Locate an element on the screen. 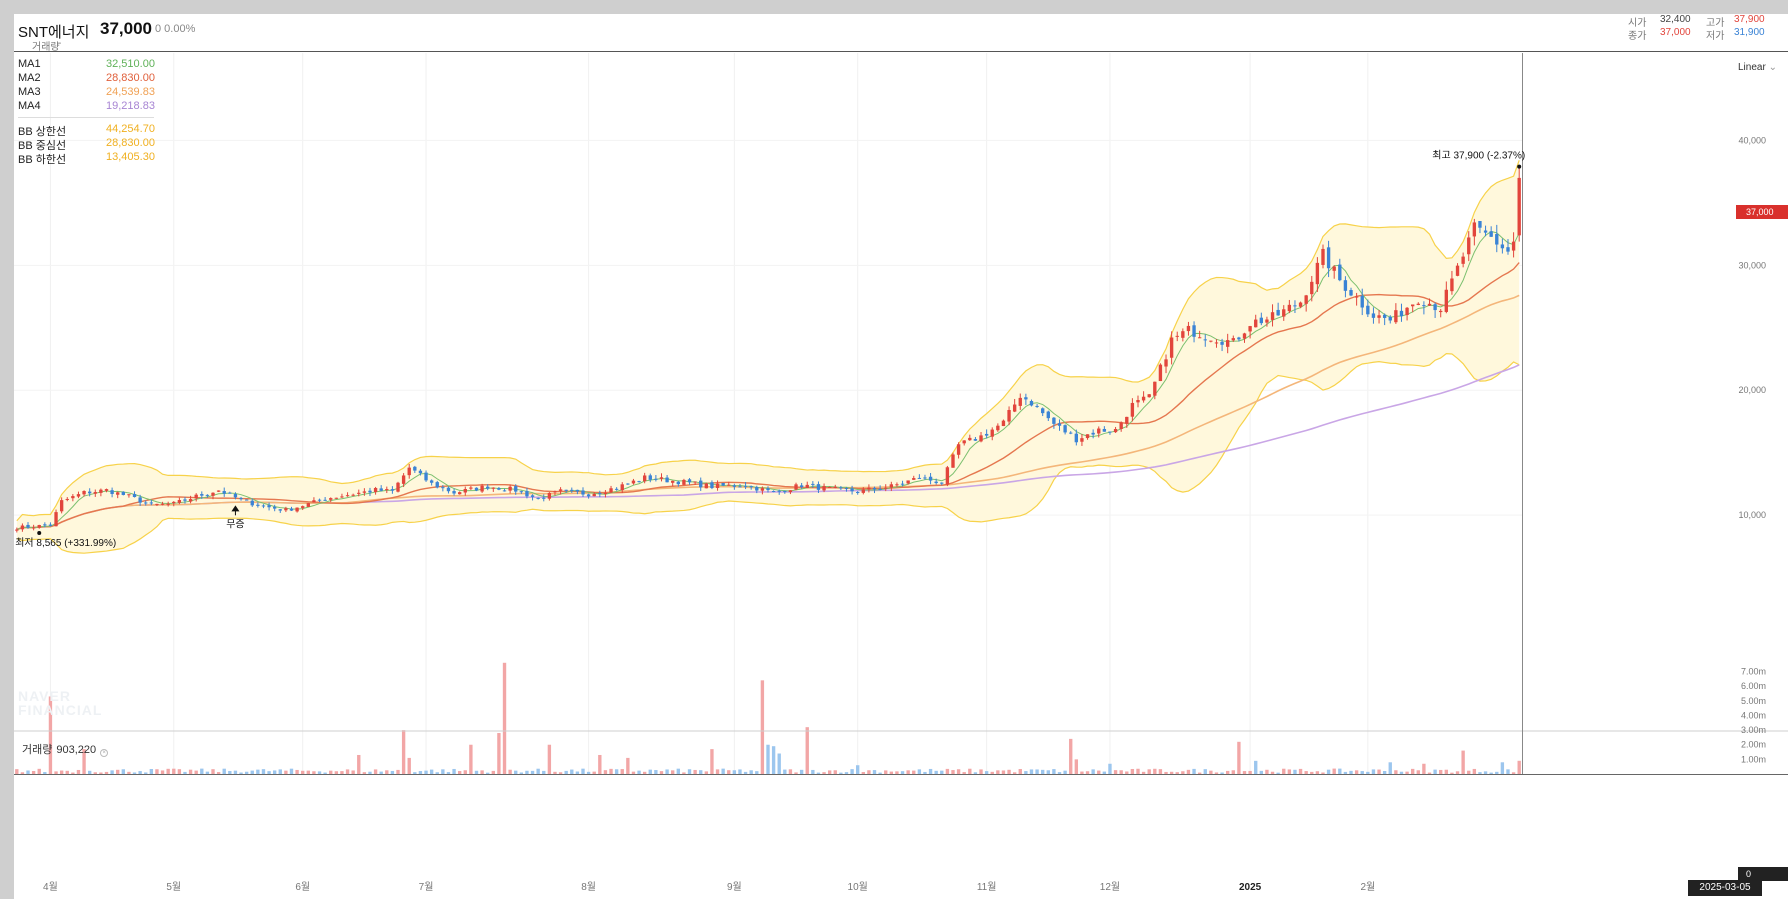 The image size is (1788, 899). volume-panel-value: 903,220 is located at coordinates (76, 750).